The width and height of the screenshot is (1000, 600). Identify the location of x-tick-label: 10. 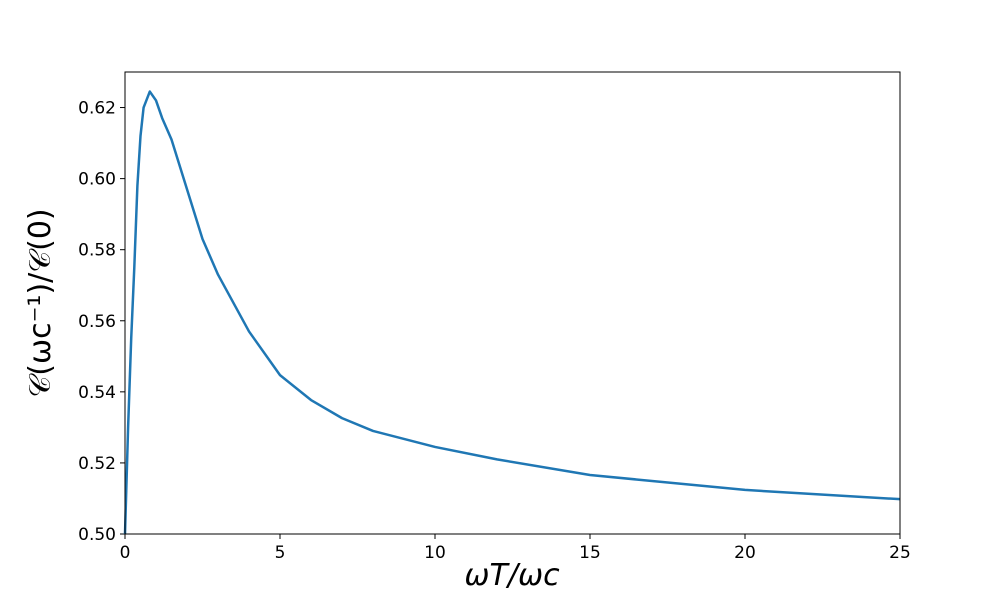
(435, 553).